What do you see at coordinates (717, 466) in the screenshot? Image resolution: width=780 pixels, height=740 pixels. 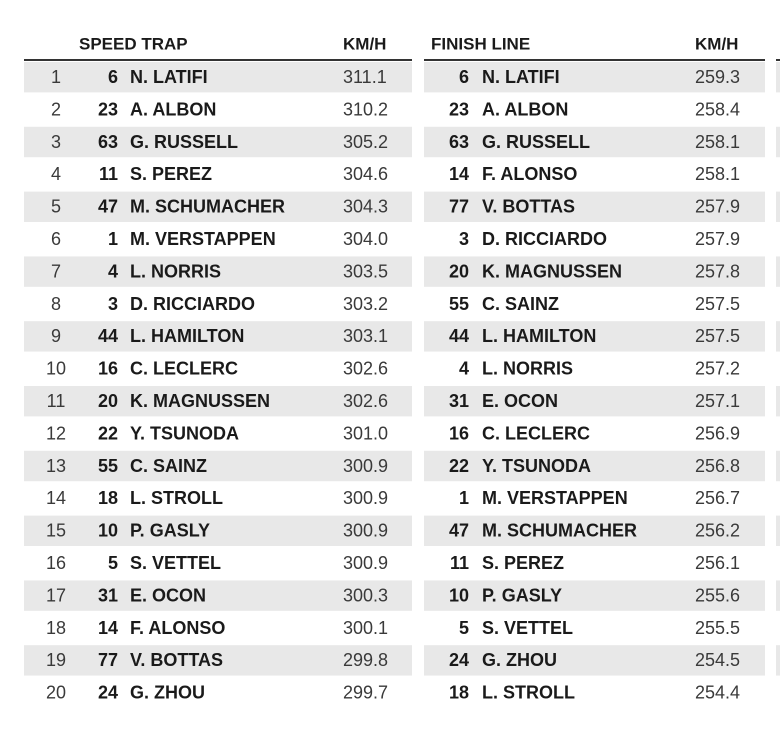 I see `speed: 256.8` at bounding box center [717, 466].